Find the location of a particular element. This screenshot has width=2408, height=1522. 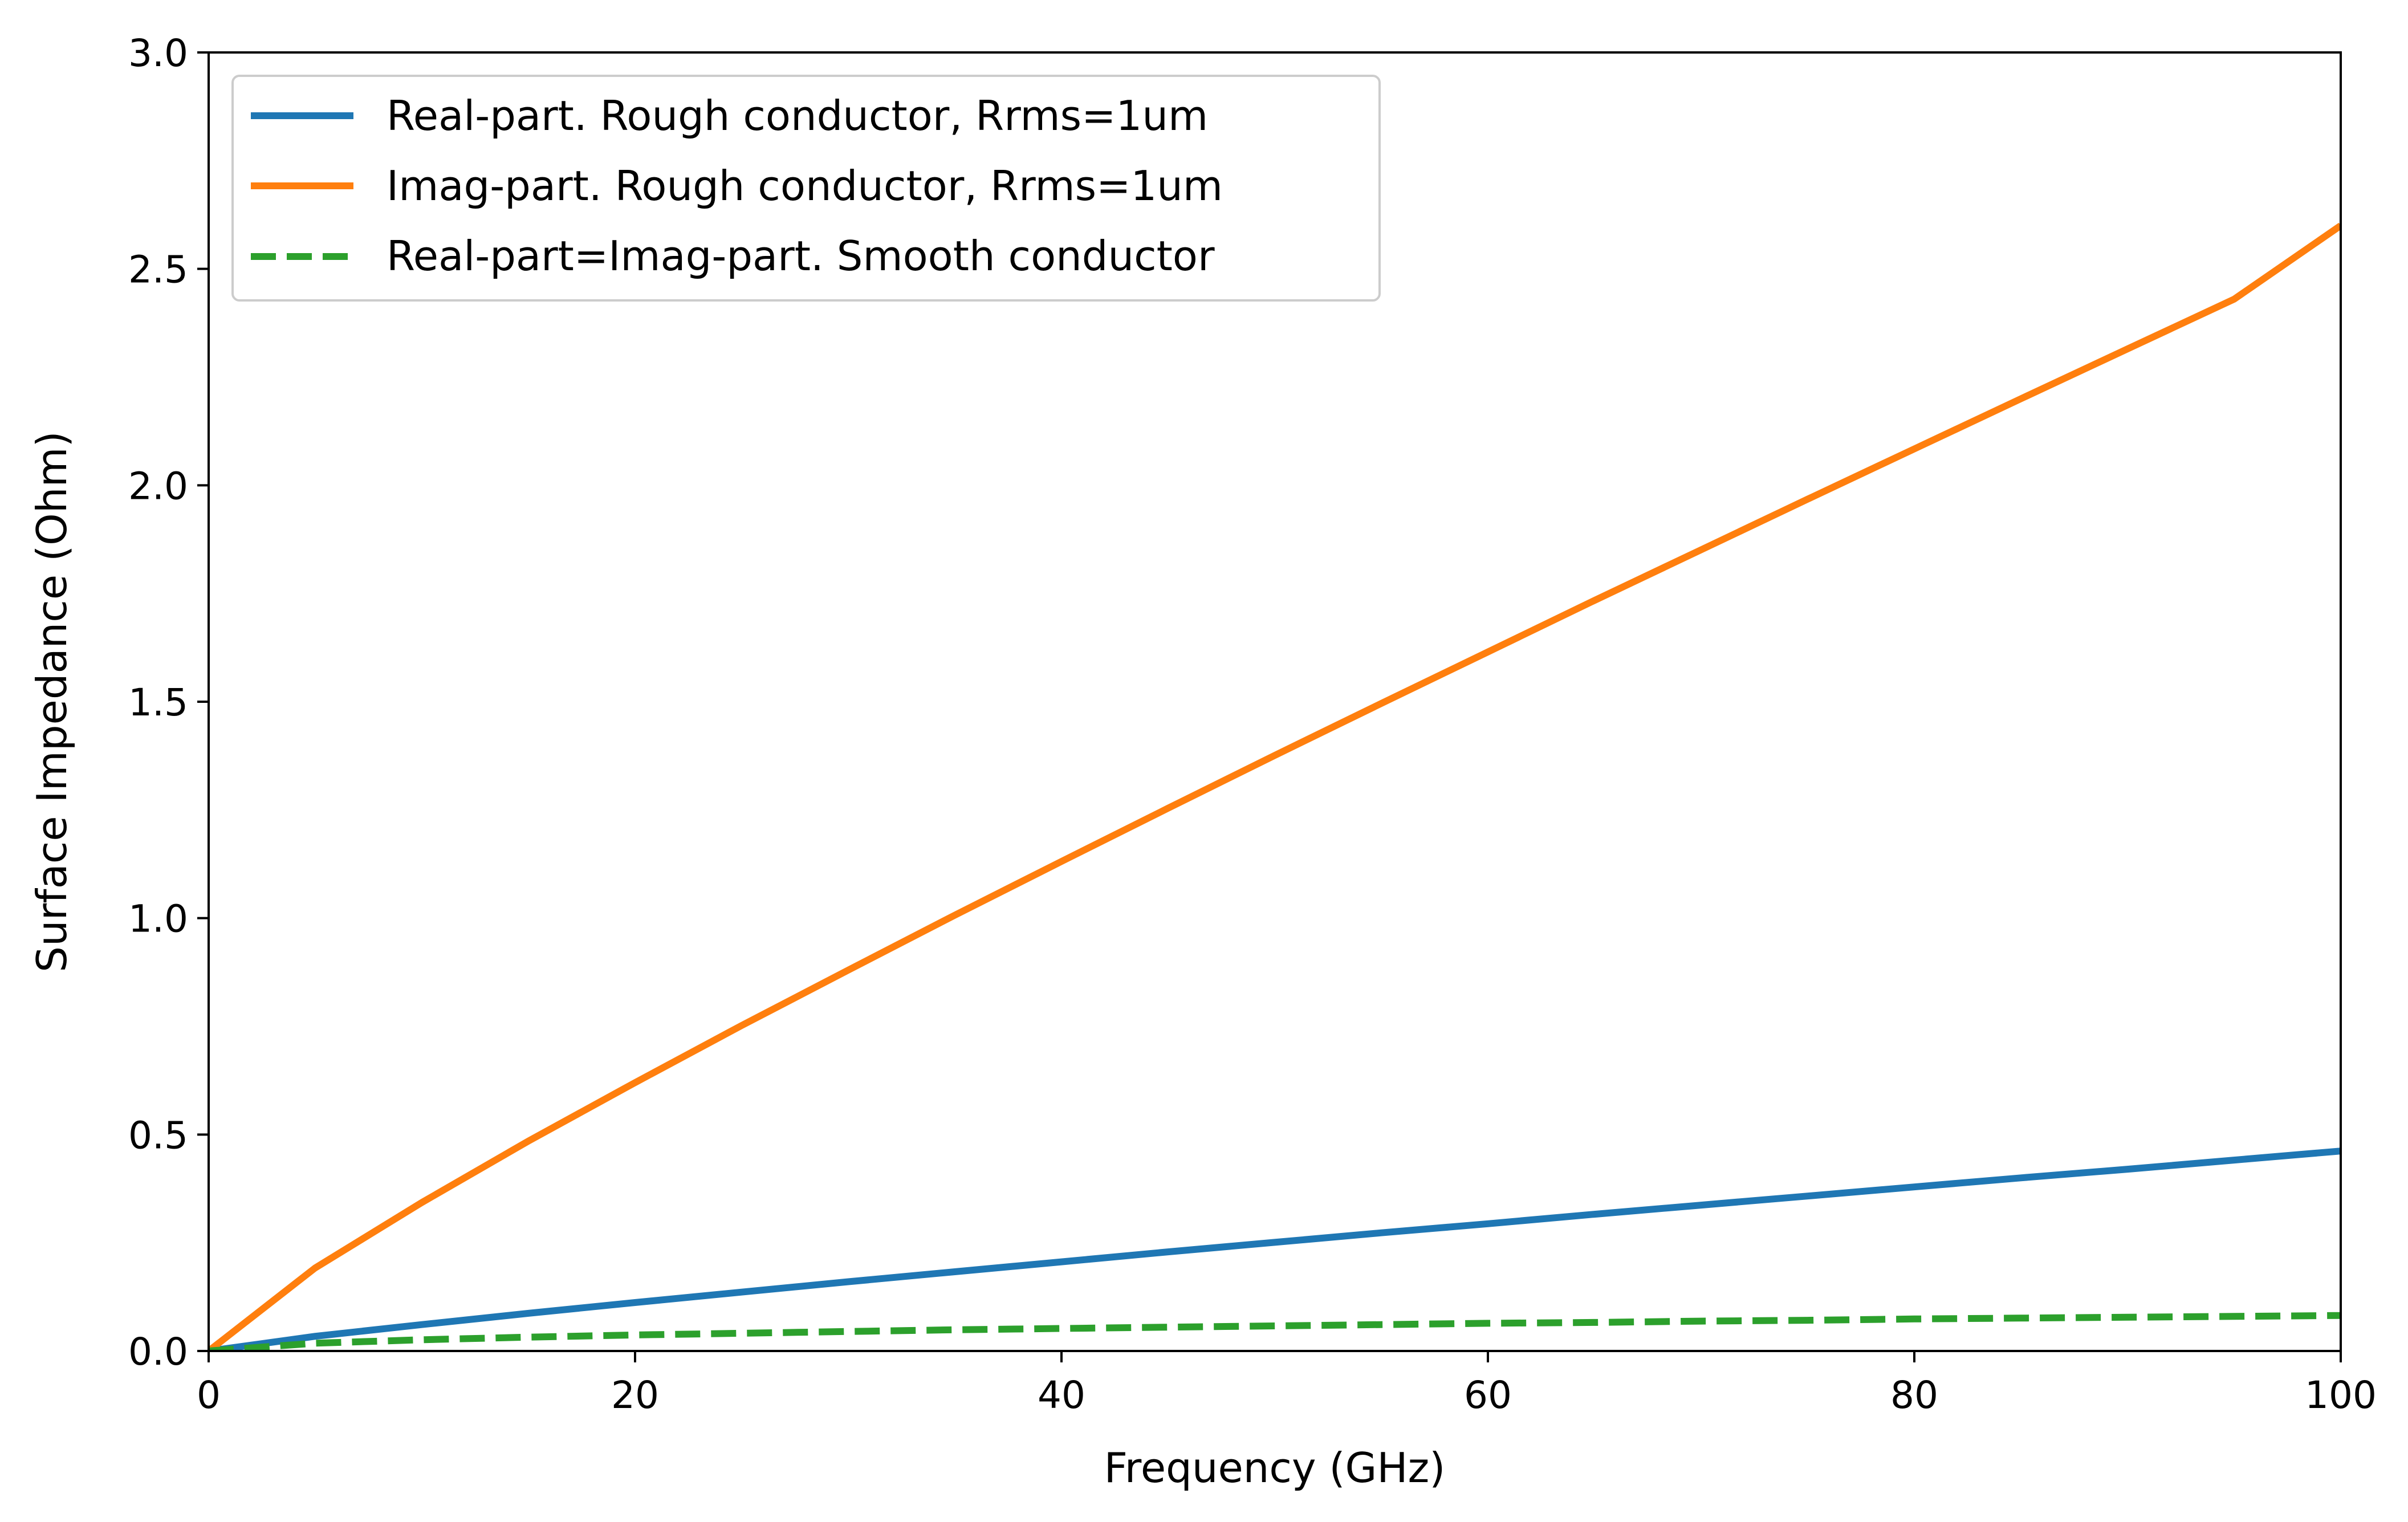

x-tick-label: 80 is located at coordinates (1914, 1395).